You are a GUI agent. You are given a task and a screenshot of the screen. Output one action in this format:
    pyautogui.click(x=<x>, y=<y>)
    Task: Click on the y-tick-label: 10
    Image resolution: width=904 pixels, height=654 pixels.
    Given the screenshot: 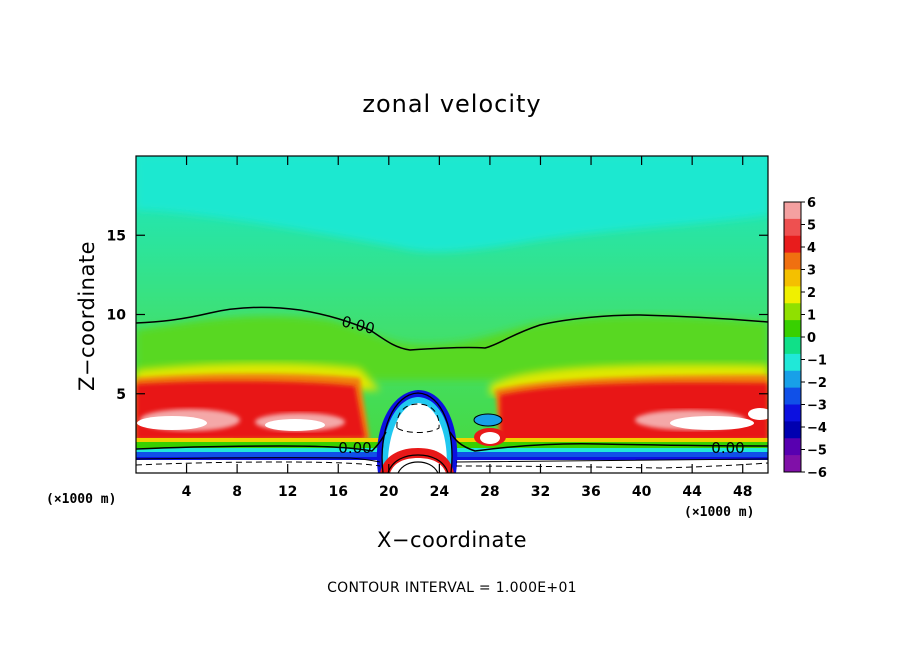 What is the action you would take?
    pyautogui.click(x=117, y=316)
    